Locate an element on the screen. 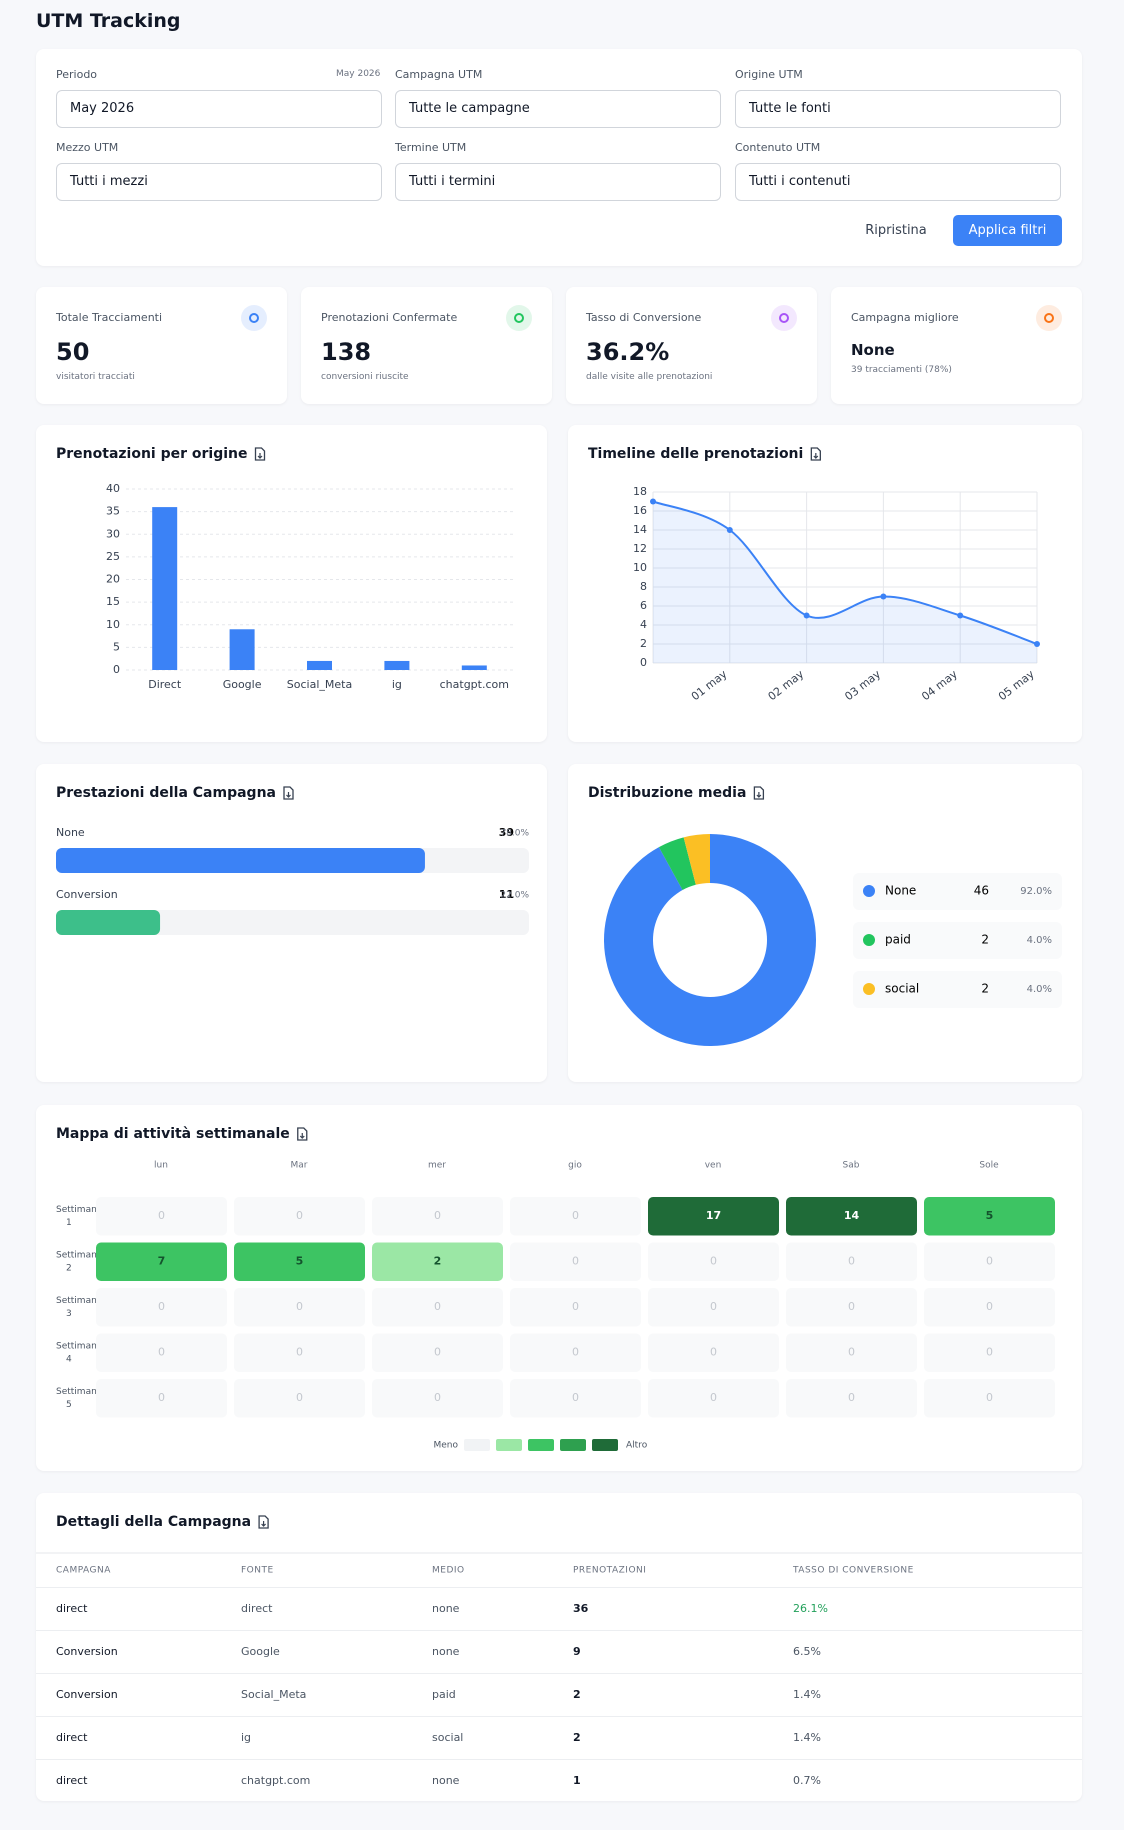 The image size is (1124, 1830). x-tick-label: 03 may is located at coordinates (862, 685).